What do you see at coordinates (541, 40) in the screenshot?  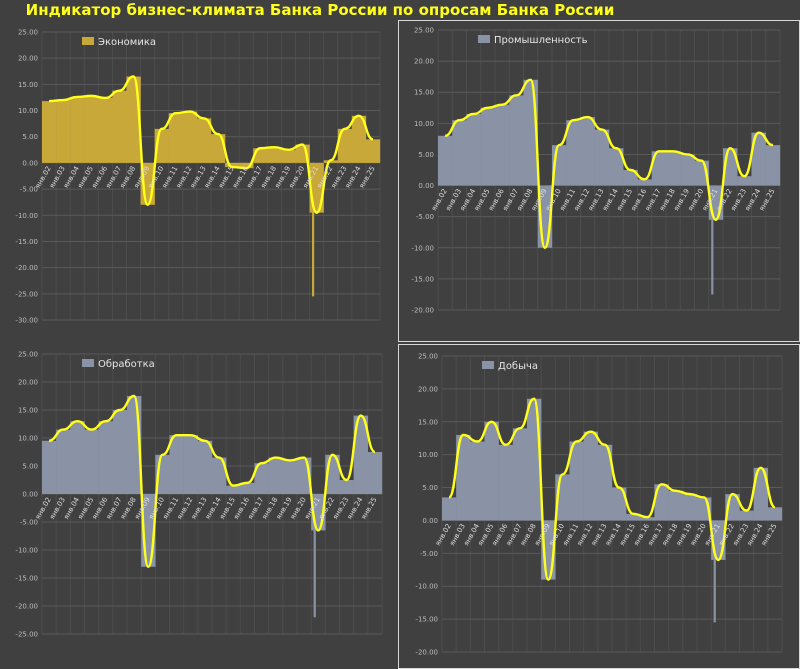 I see `legend-label: Промышленность` at bounding box center [541, 40].